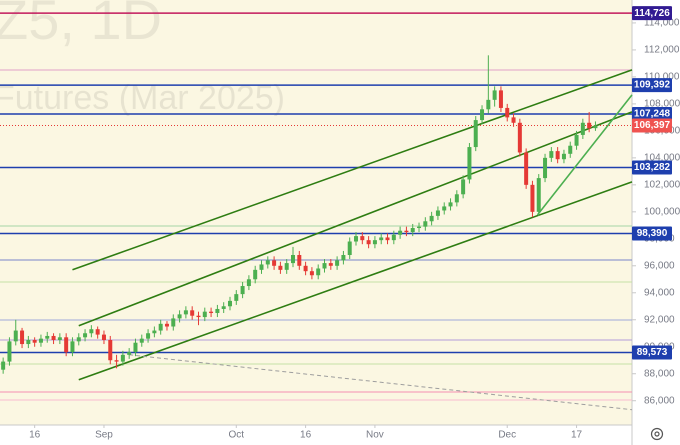 The height and width of the screenshot is (445, 680). What do you see at coordinates (577, 435) in the screenshot?
I see `x-tick-label: 17` at bounding box center [577, 435].